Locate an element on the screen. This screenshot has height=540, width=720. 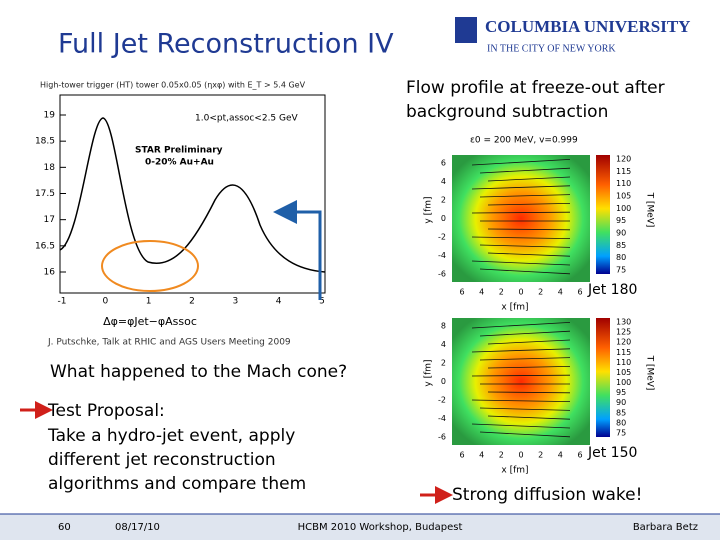
question: What happened to the Mach cone? is located at coordinates (198, 372).